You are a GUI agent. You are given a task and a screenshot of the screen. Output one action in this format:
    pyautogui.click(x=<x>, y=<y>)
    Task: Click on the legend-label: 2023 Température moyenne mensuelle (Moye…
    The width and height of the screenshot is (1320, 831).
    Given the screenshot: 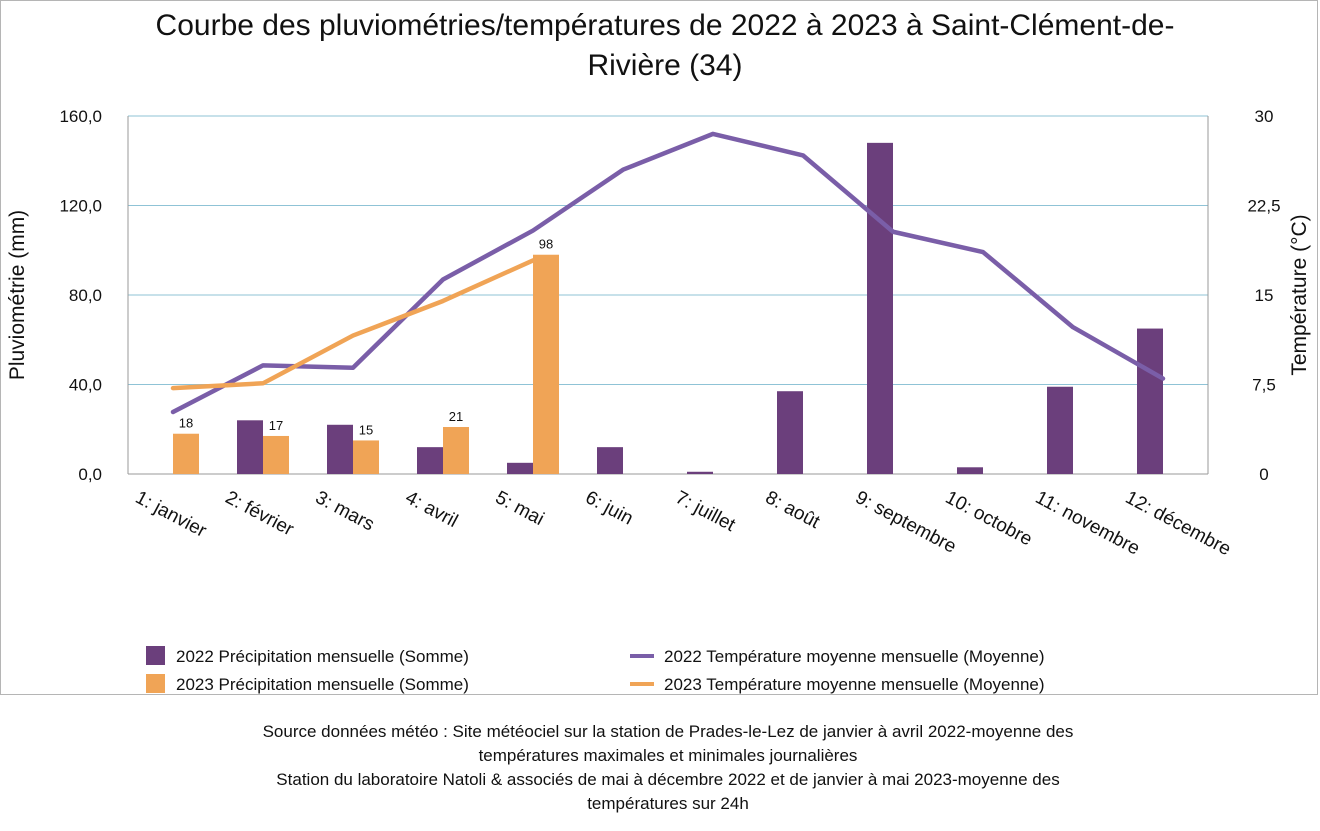 What is the action you would take?
    pyautogui.click(x=854, y=684)
    